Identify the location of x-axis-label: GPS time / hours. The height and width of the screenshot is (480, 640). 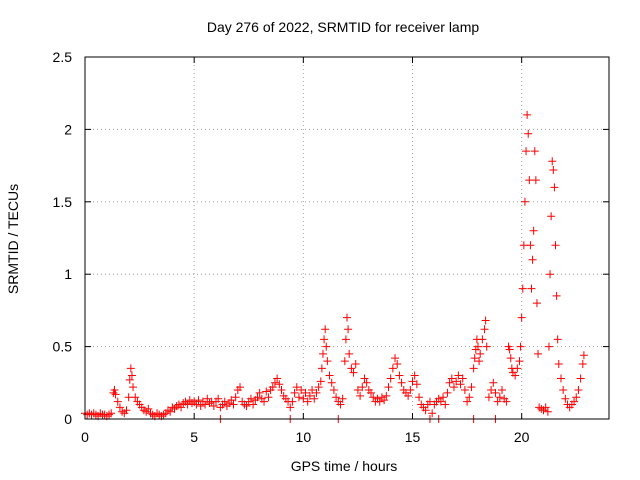
(344, 466).